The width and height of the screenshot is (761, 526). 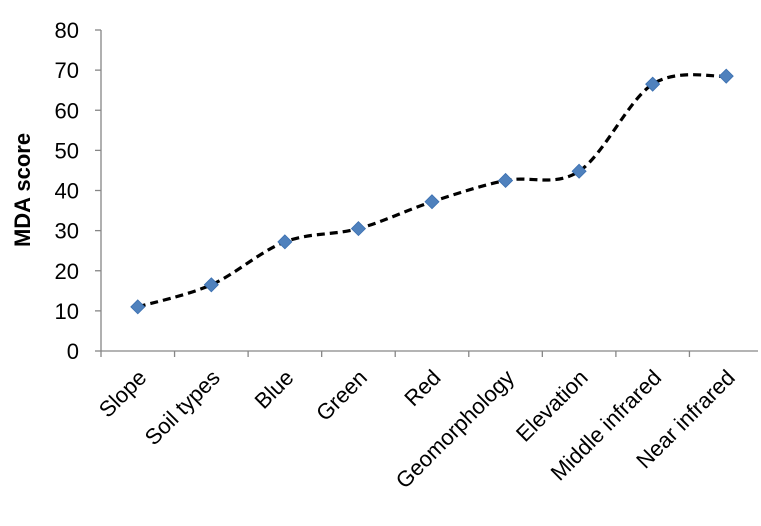 I want to click on y-tick-label: 30, so click(x=67, y=231).